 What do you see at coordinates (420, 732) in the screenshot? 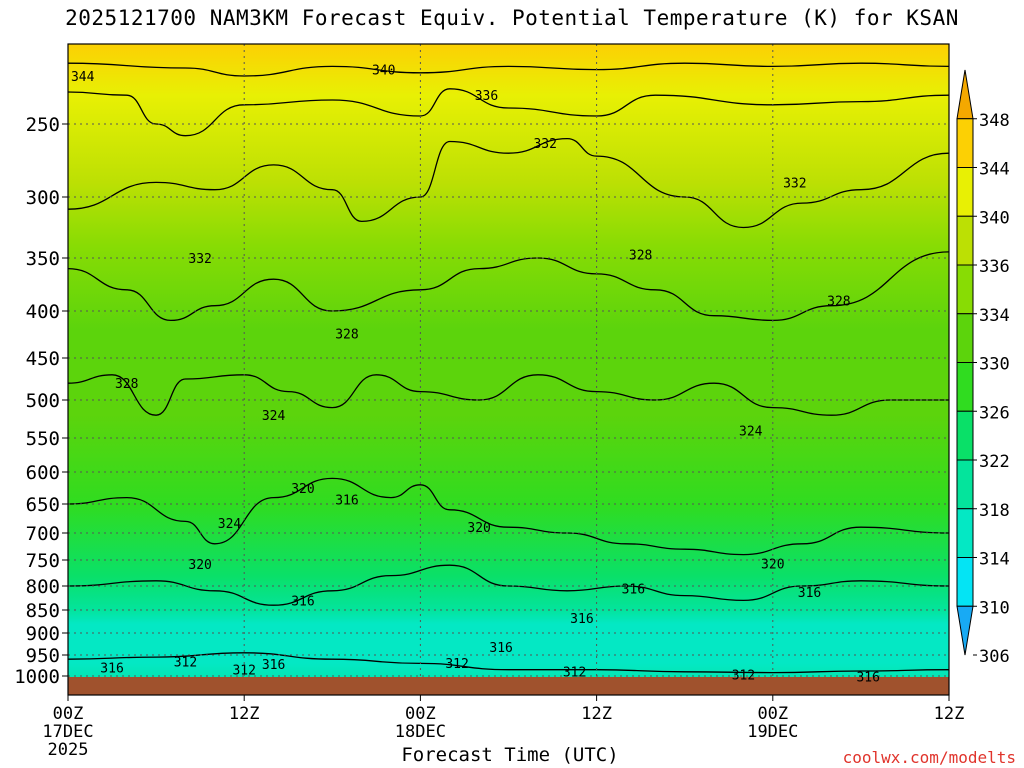
I see `x-tick-date: 18DEC` at bounding box center [420, 732].